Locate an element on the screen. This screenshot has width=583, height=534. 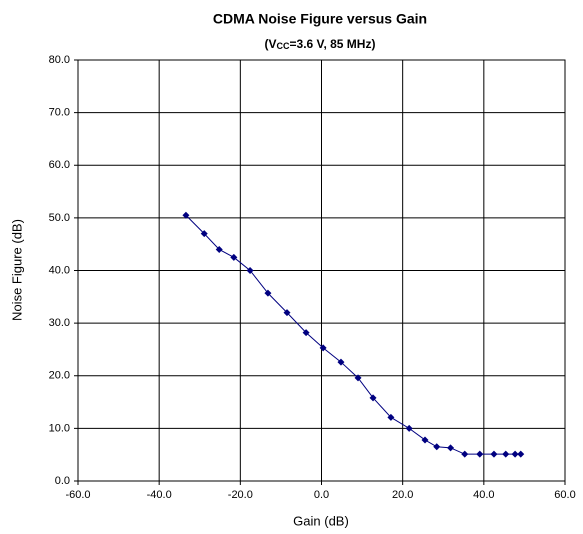
x-tick-label: -60.0 is located at coordinates (77, 495).